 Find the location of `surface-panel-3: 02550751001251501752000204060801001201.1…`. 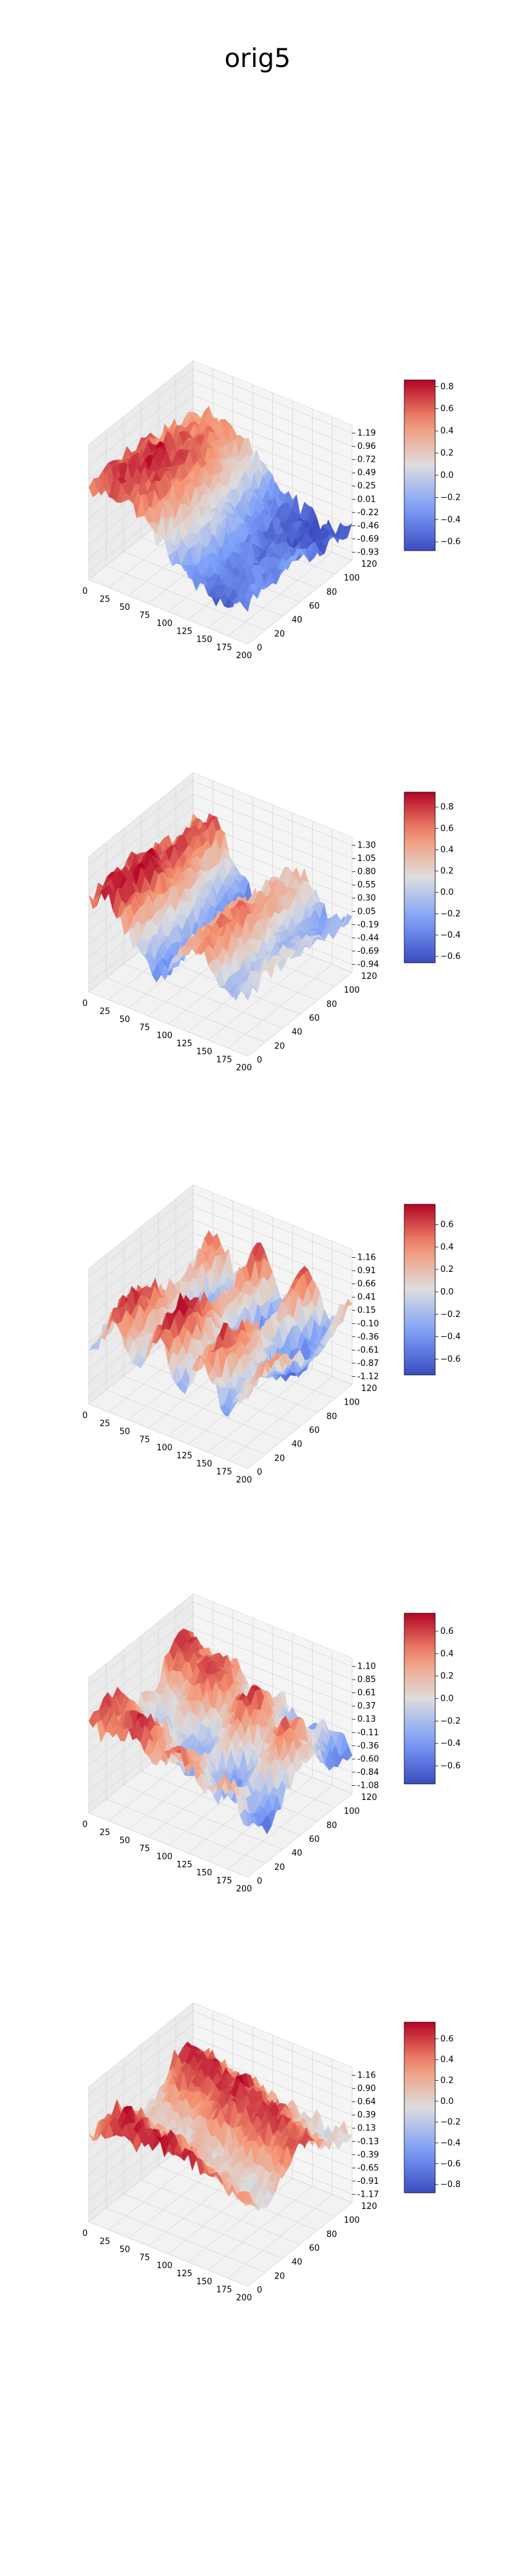

surface-panel-3: 02550751001251501752000204060801001201.1… is located at coordinates (272, 1335).